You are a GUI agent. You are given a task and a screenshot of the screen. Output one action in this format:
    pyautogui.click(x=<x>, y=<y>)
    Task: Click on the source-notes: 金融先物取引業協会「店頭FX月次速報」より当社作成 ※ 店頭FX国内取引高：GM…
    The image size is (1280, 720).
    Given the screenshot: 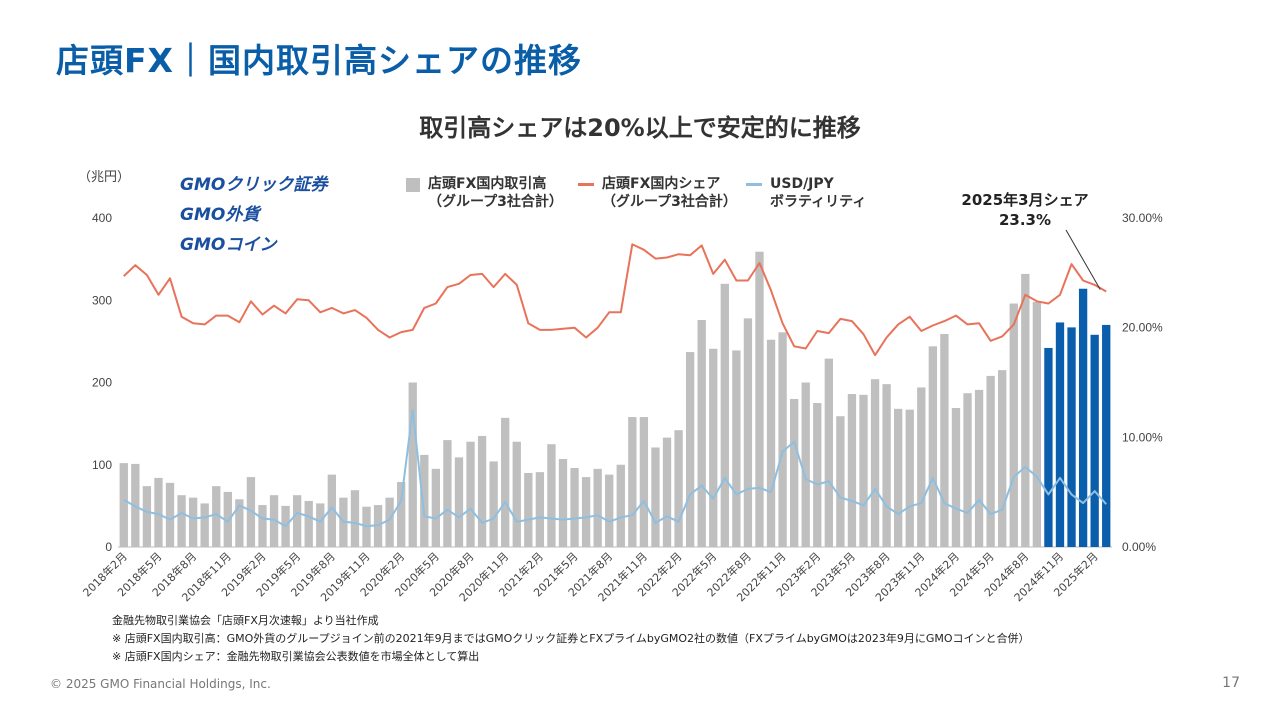 What is the action you would take?
    pyautogui.click(x=571, y=639)
    